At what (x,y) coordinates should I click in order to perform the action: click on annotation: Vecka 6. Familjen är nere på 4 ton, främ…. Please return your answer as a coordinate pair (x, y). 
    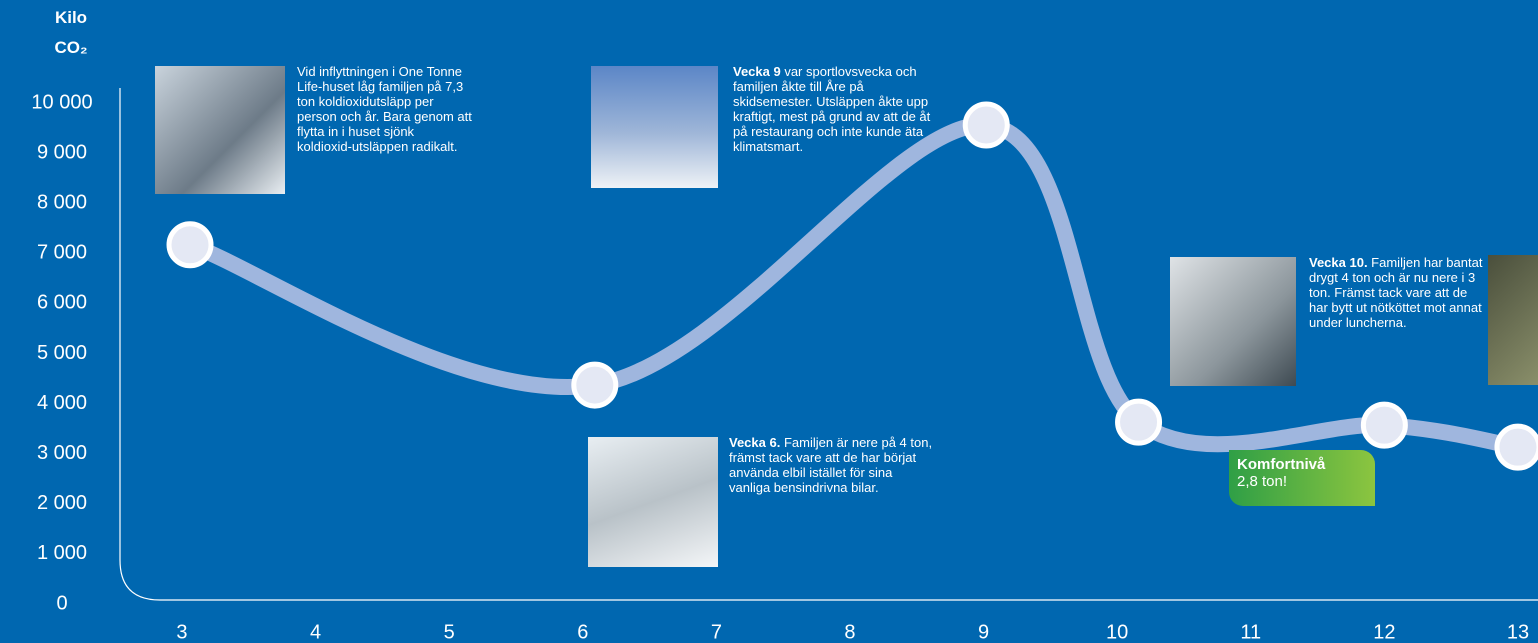
    Looking at the image, I should click on (831, 465).